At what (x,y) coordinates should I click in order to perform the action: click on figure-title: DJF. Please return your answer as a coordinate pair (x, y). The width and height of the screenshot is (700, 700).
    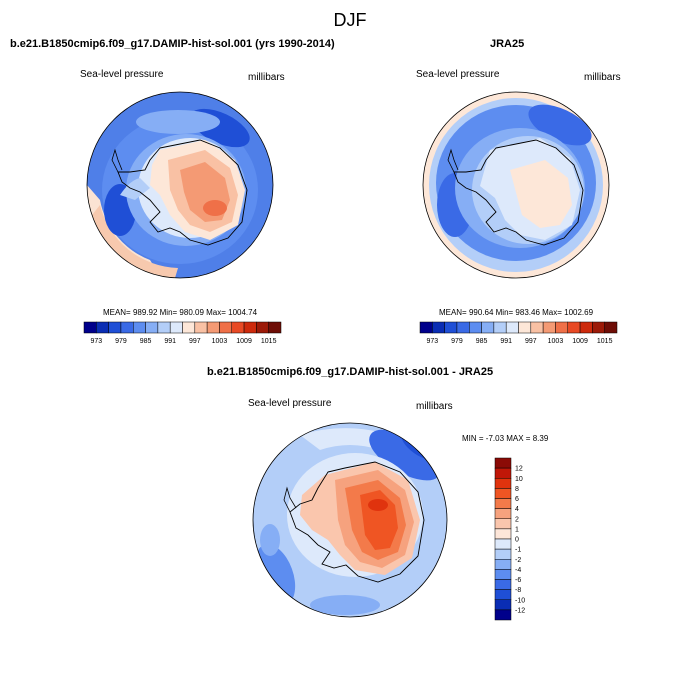
    Looking at the image, I should click on (350, 20).